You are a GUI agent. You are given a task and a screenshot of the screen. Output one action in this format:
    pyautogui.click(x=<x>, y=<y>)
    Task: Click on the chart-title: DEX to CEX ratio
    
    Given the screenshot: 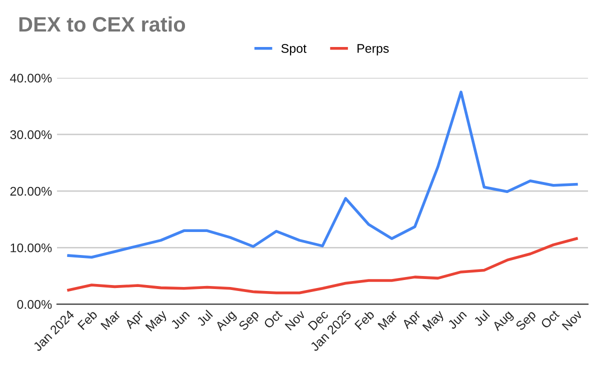 What is the action you would take?
    pyautogui.click(x=102, y=24)
    